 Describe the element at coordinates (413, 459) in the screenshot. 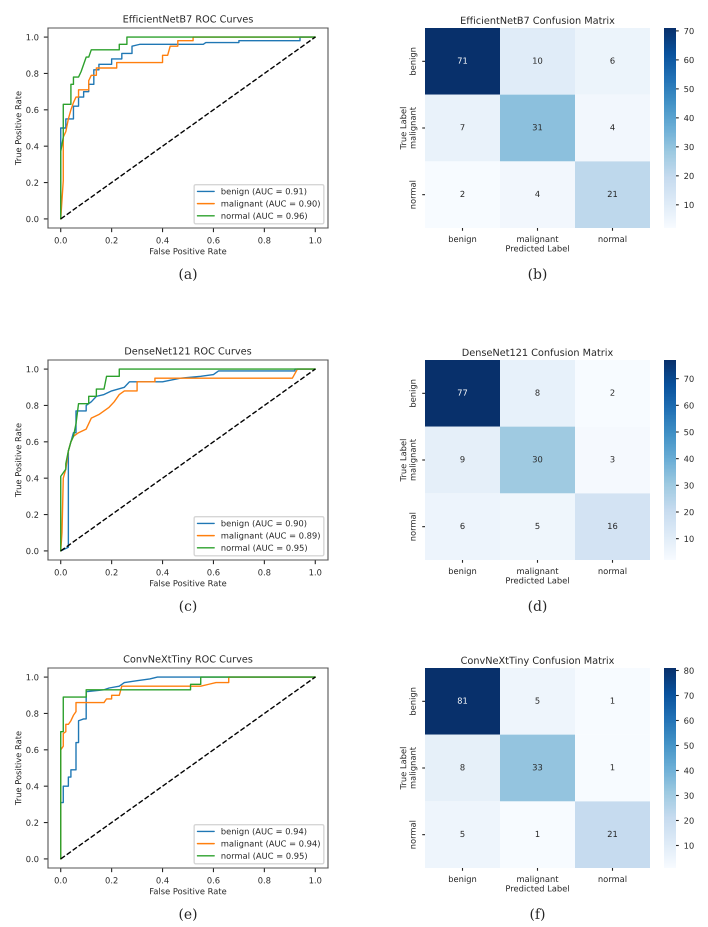

I see `y-tick-label: malignant` at that location.